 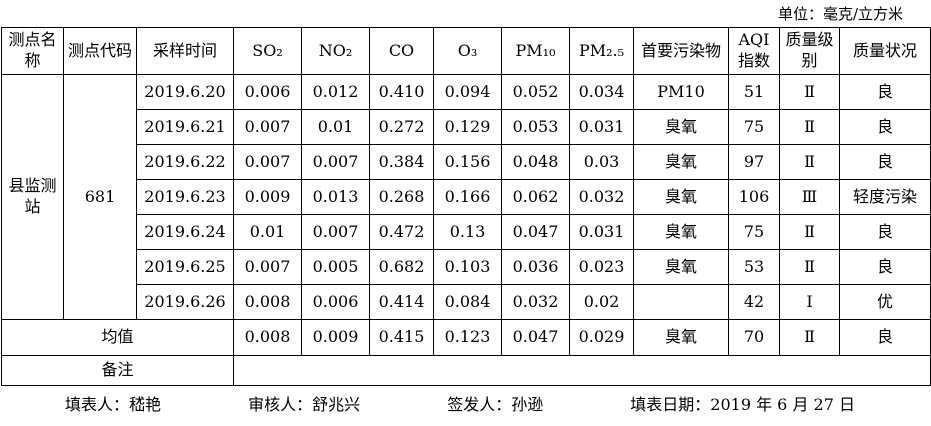 I want to click on cell-date: 2019.6.24, so click(x=185, y=232).